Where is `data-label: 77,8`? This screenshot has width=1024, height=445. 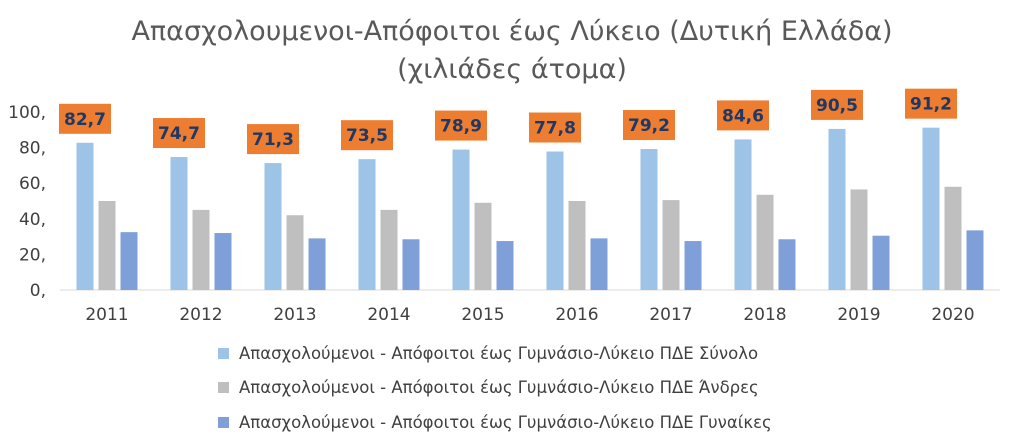
data-label: 77,8 is located at coordinates (555, 129).